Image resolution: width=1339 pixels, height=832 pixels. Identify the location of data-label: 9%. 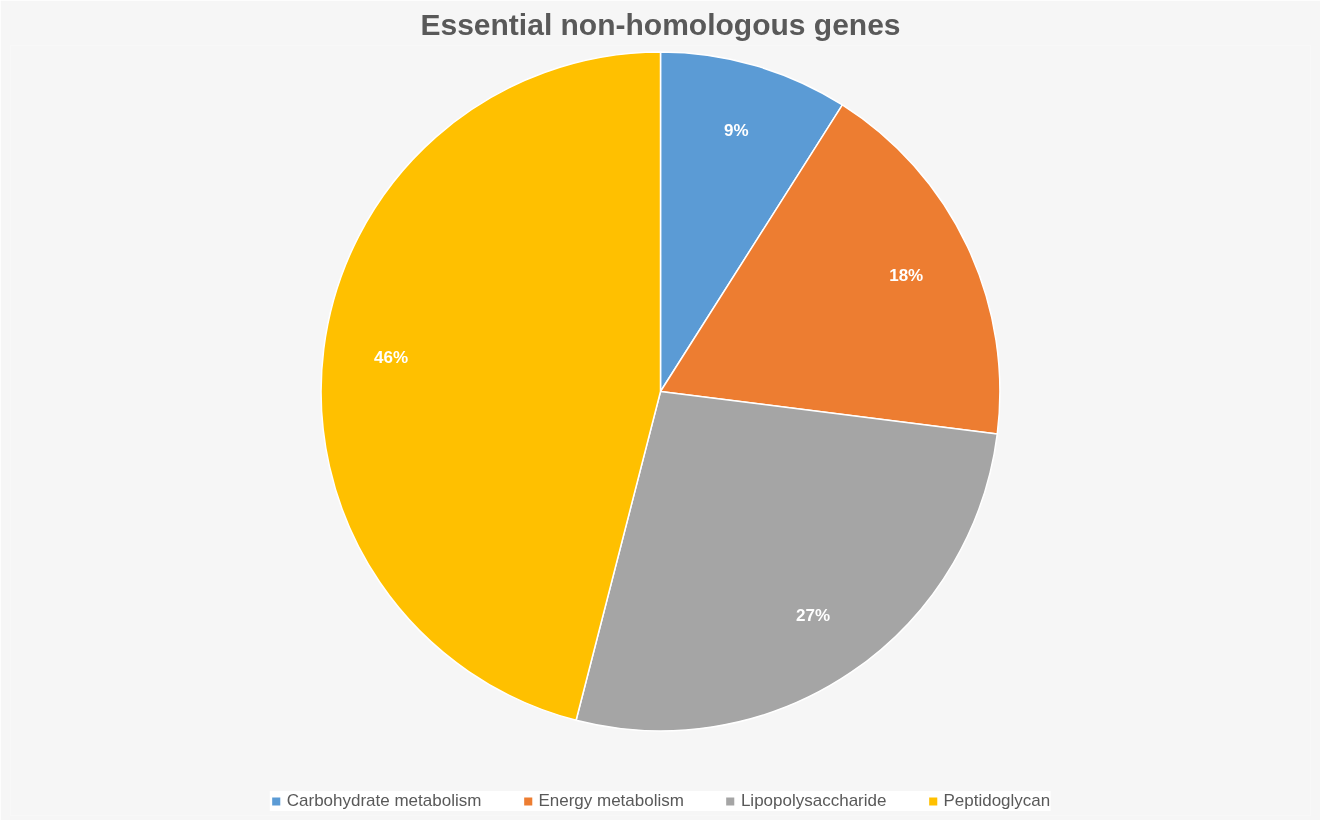
(736, 131).